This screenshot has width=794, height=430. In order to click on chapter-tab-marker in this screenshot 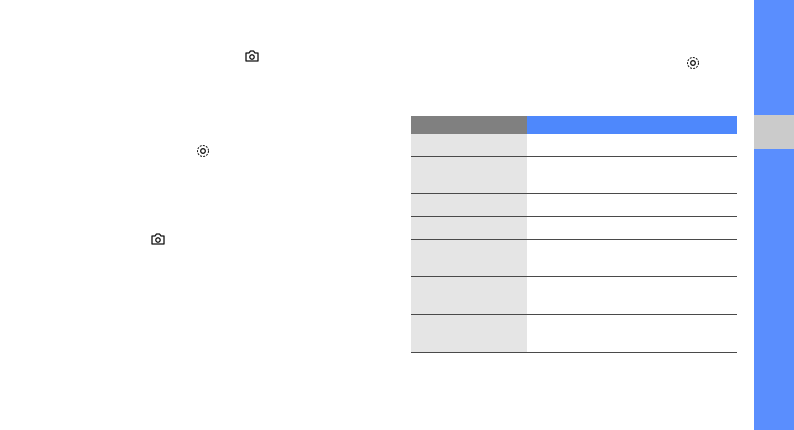, I will do `click(774, 132)`.